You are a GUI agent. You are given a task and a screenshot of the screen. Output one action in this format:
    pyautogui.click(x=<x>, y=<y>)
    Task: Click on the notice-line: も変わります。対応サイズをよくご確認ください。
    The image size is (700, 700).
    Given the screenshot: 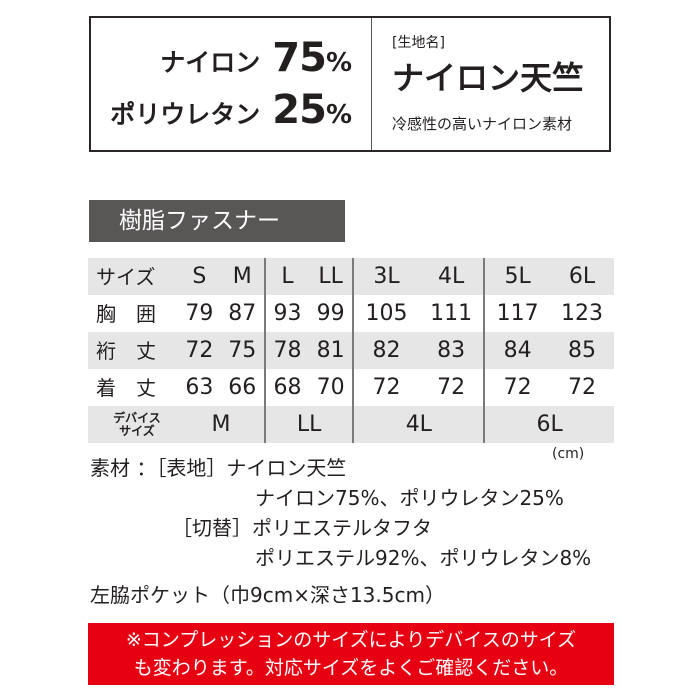 What is the action you would take?
    pyautogui.click(x=351, y=668)
    